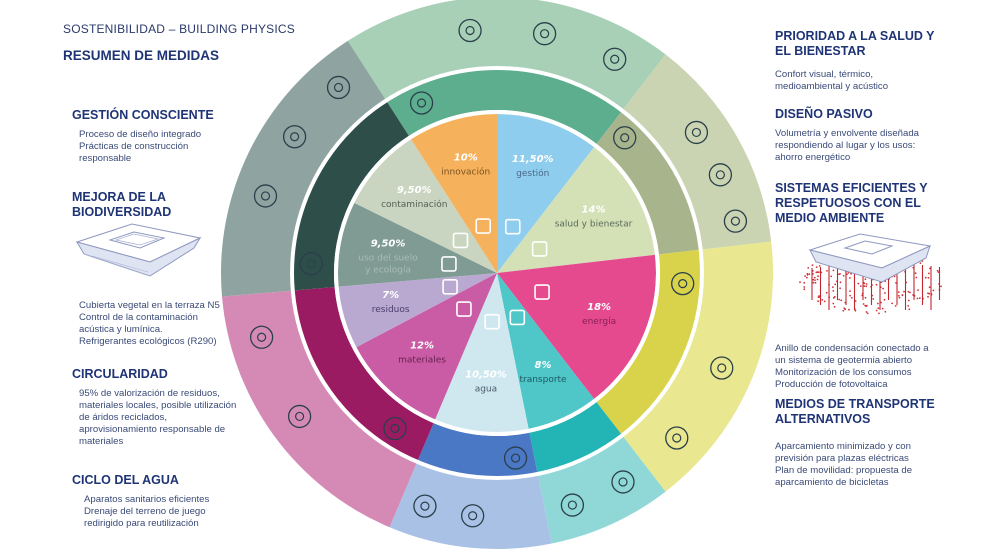  I want to click on section-body-line: Anillo de condensación conectado a, so click(852, 348).